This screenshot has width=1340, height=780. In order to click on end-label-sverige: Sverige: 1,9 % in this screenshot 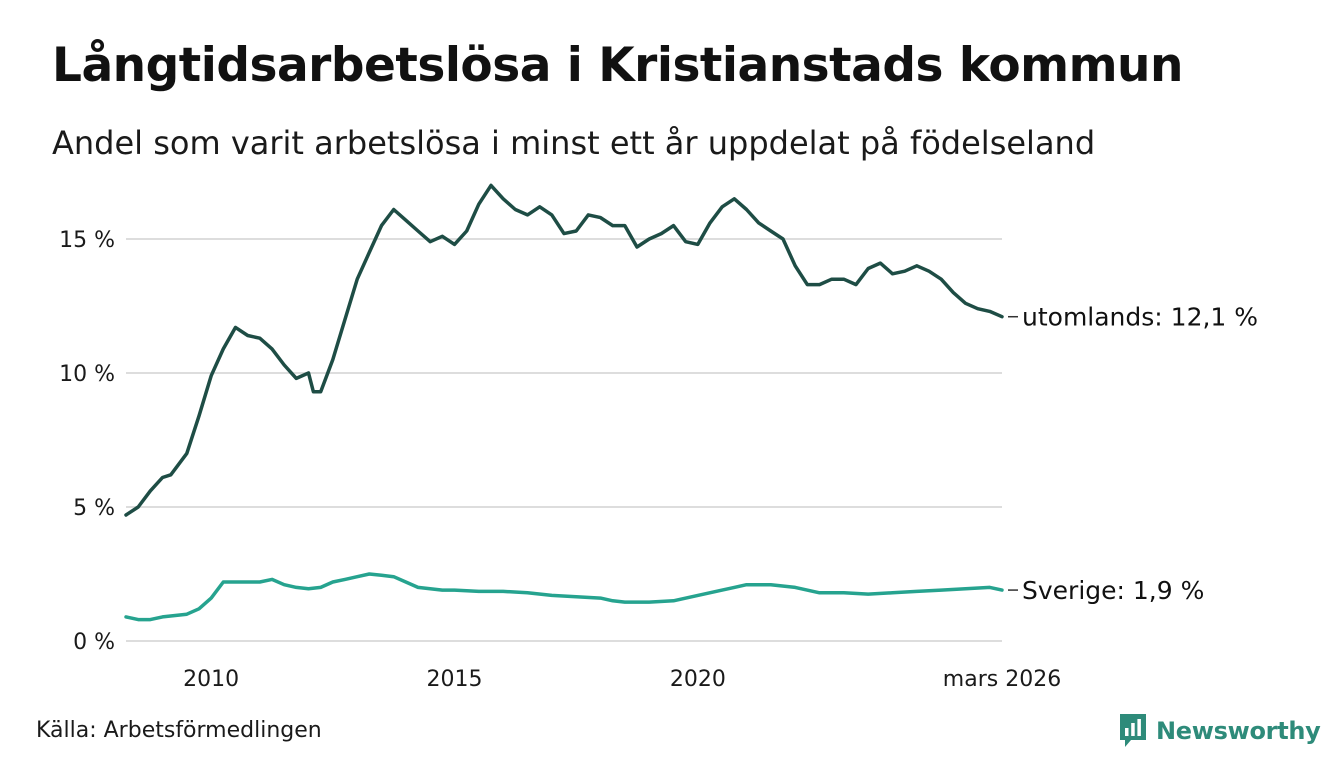, I will do `click(1113, 590)`.